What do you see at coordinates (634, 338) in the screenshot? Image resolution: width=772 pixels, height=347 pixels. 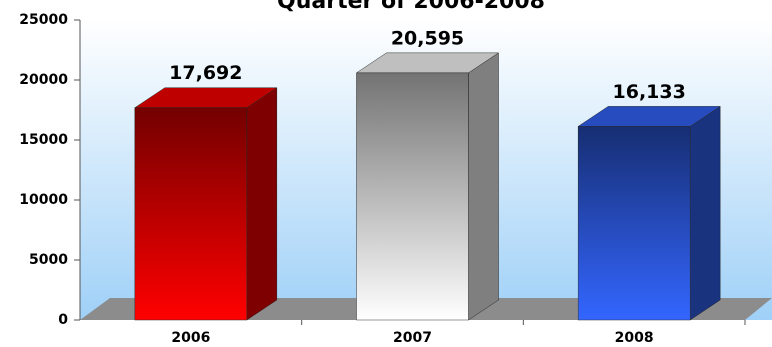 I see `x-tick-label: 2008` at bounding box center [634, 338].